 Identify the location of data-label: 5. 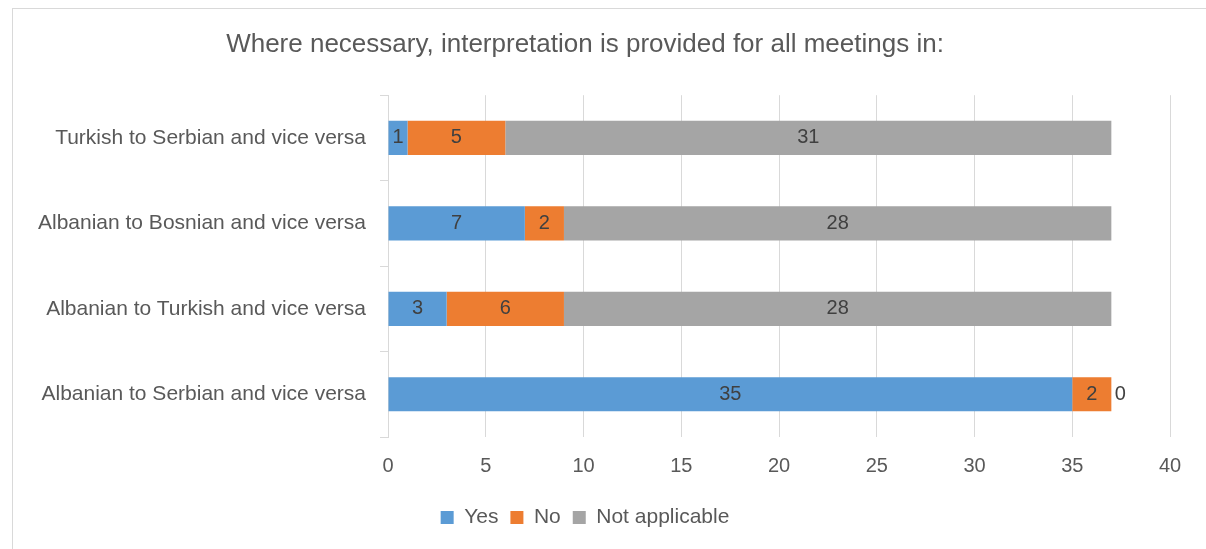
(456, 136).